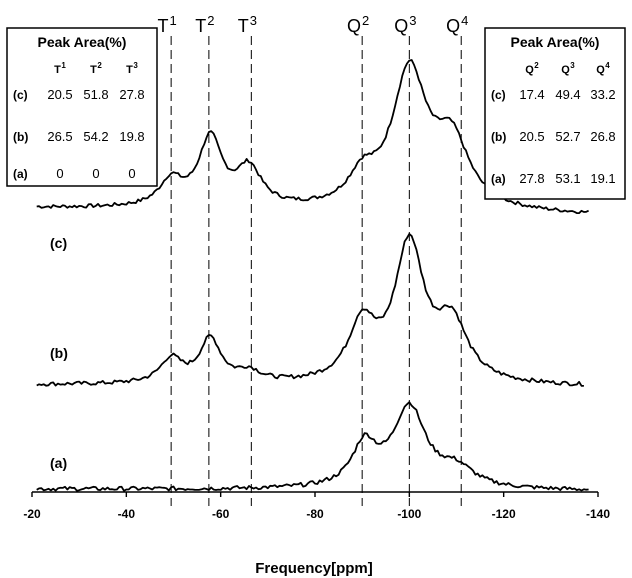  Describe the element at coordinates (409, 514) in the screenshot. I see `x-tick-label: -100` at that location.